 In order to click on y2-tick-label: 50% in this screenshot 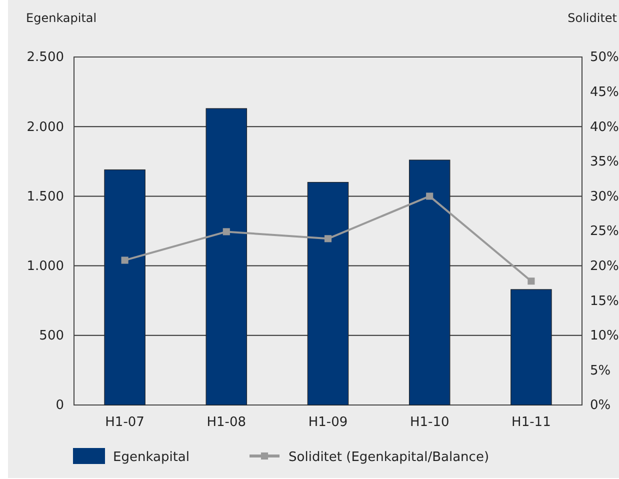, I will do `click(604, 58)`.